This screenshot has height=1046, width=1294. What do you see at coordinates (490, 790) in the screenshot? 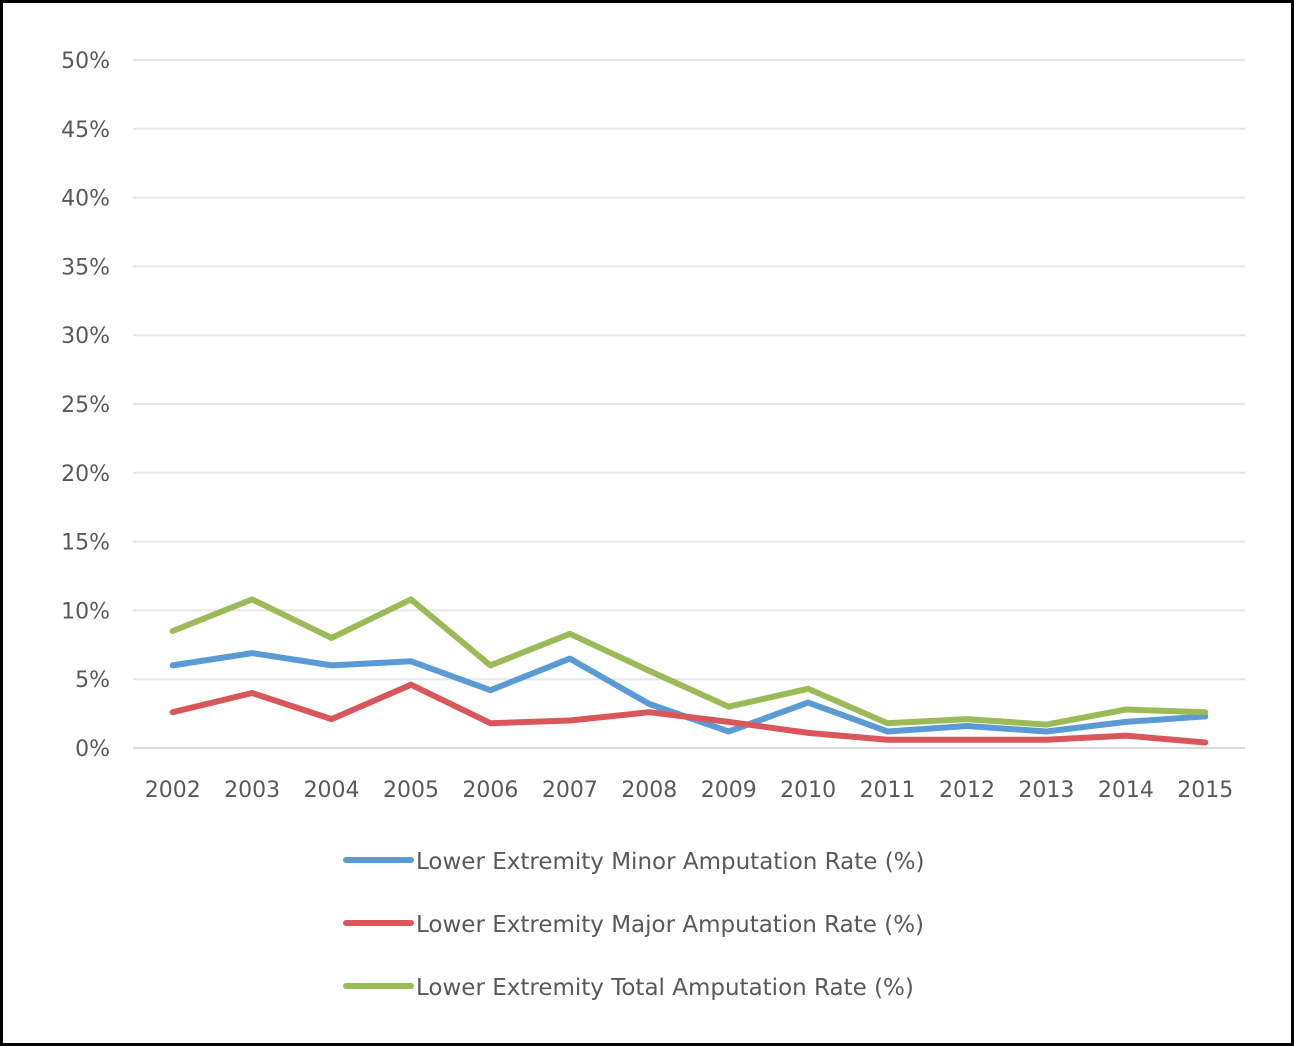
I see `x-tick-label: 2006` at bounding box center [490, 790].